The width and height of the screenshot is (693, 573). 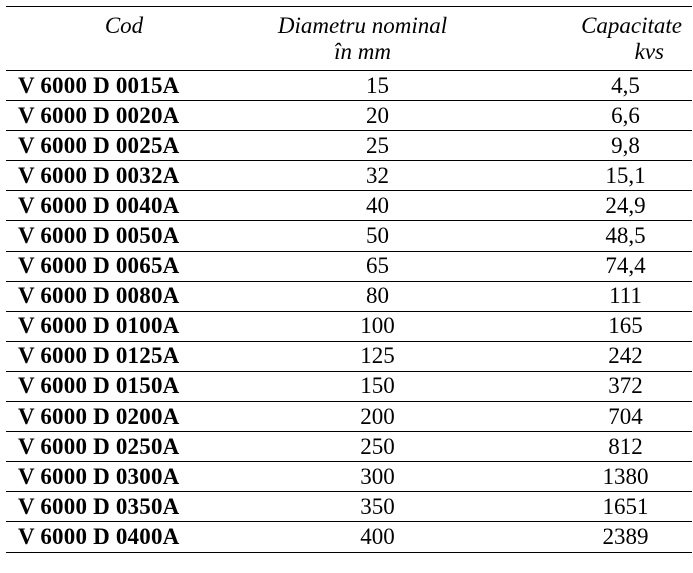 I want to click on cell-capacity: 74,4, so click(x=625, y=266).